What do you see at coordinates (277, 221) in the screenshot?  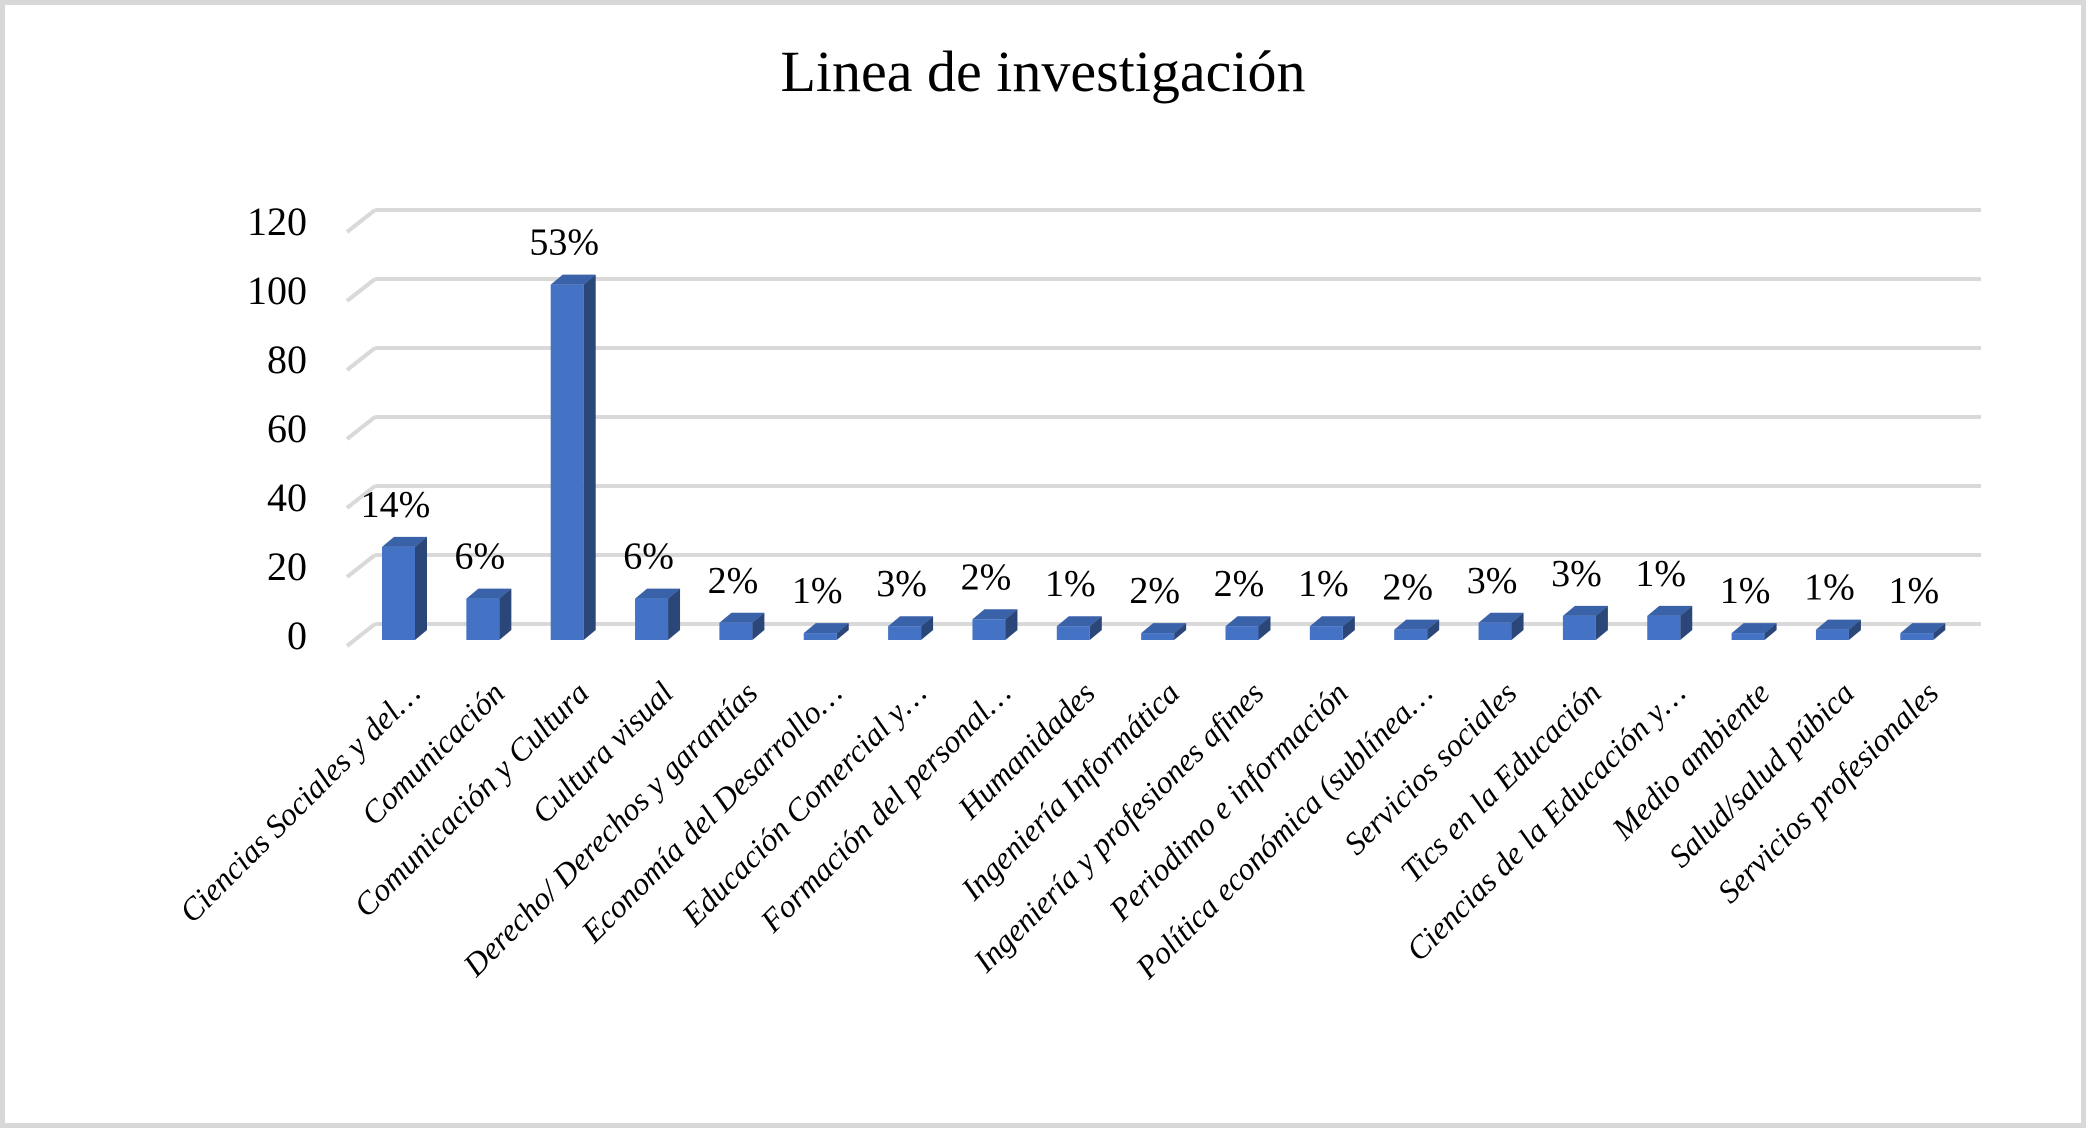 I see `y-axis-label: 120` at bounding box center [277, 221].